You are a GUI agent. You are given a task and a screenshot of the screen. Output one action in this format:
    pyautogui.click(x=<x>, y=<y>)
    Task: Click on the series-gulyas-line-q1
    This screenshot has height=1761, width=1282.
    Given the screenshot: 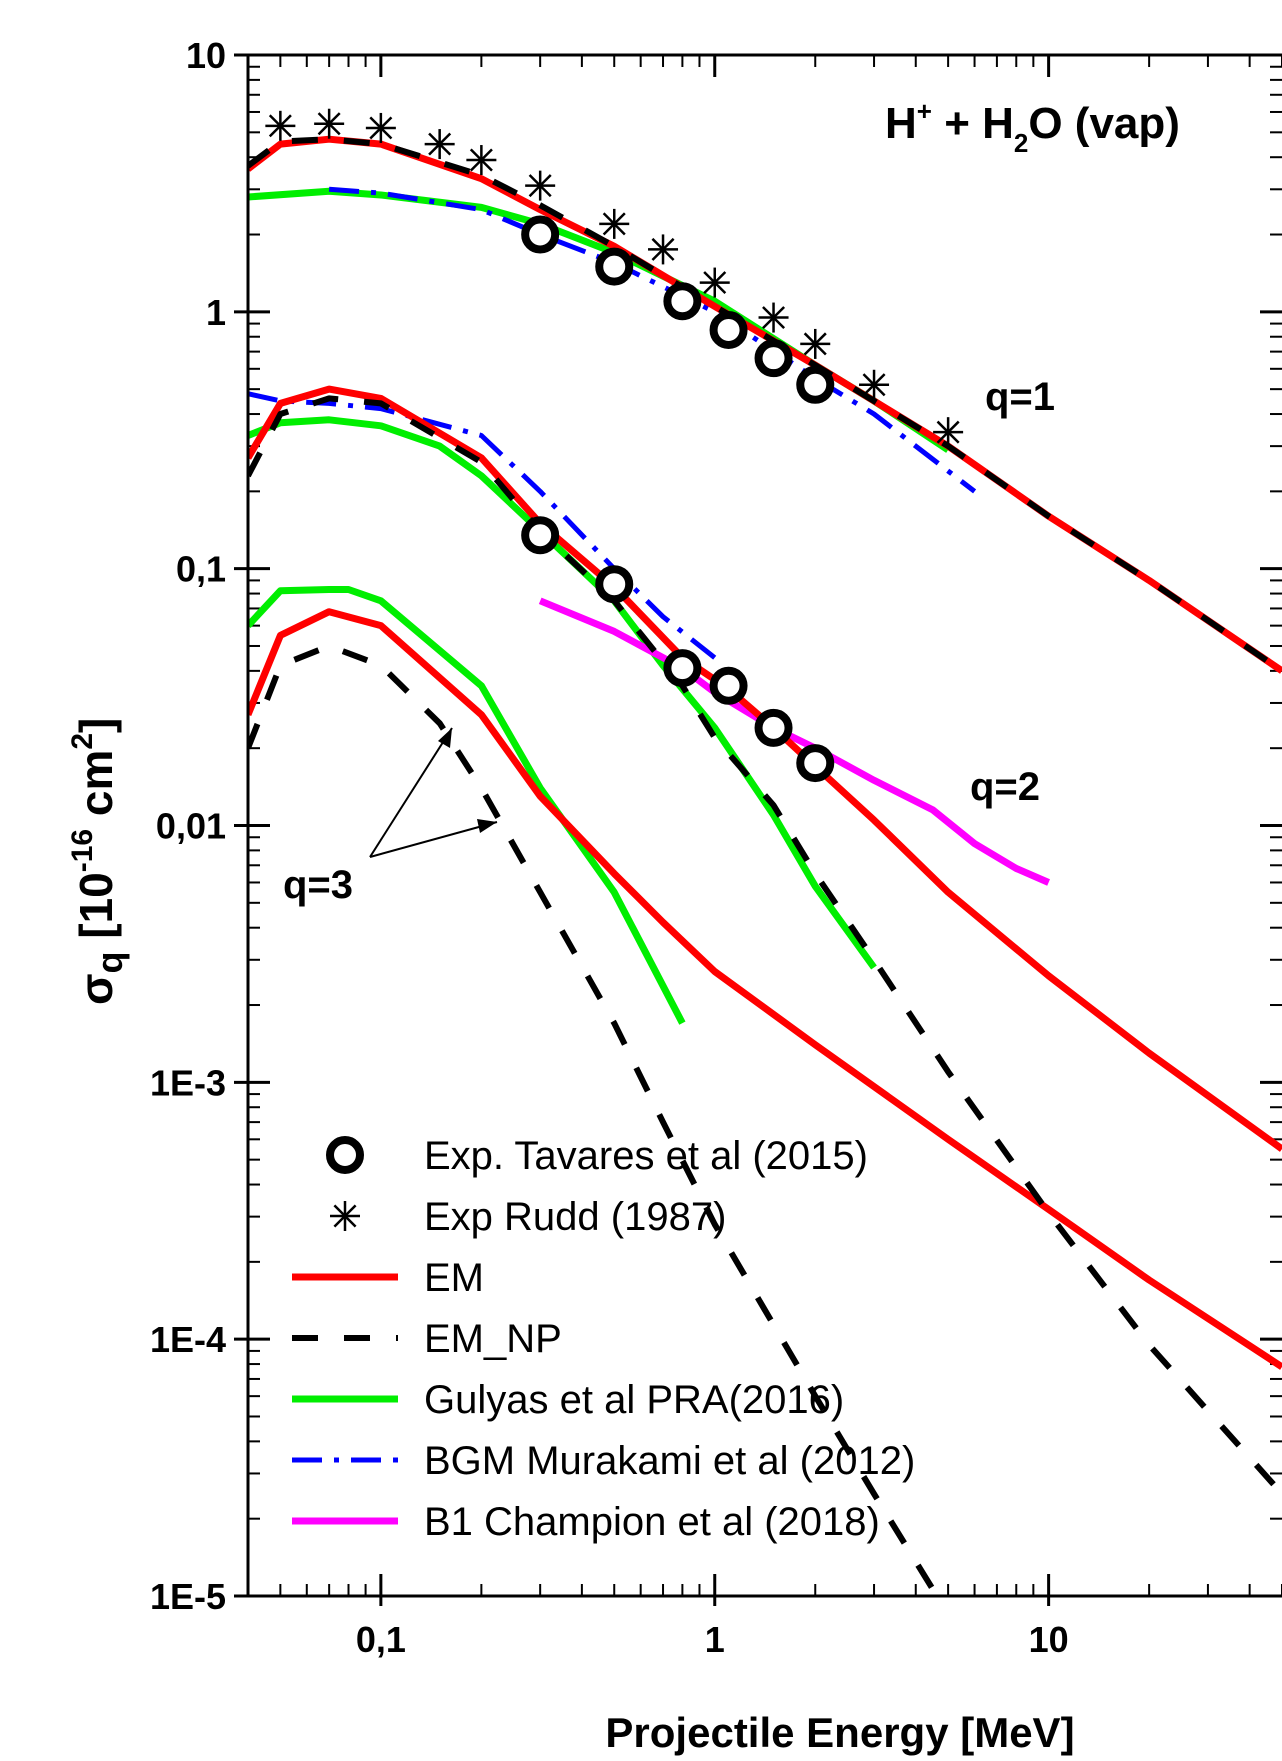 What is the action you would take?
    pyautogui.click(x=599, y=320)
    